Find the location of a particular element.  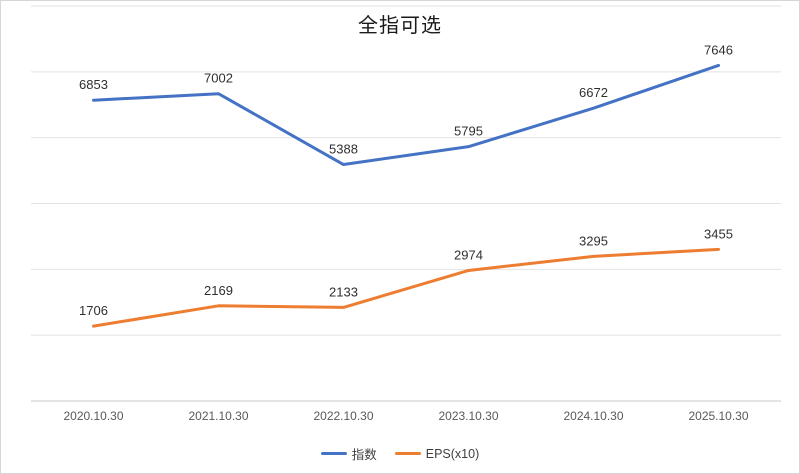

x-axis-tick-label: 2024.10.30 is located at coordinates (593, 416).